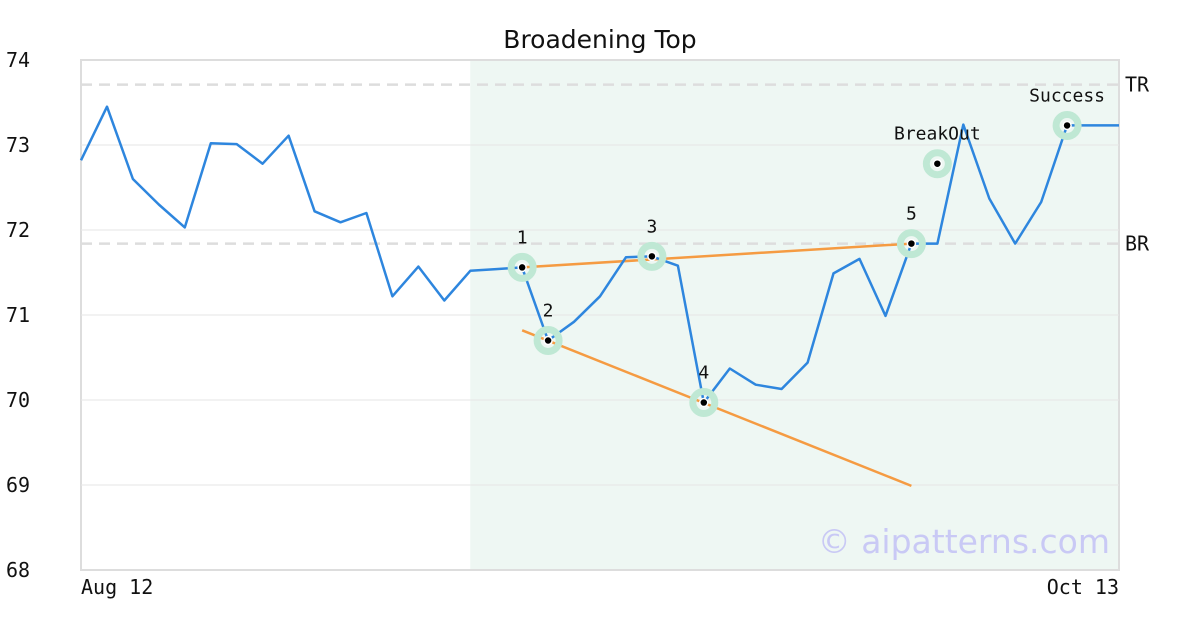  What do you see at coordinates (117, 587) in the screenshot?
I see `x-tick-label: Aug 12` at bounding box center [117, 587].